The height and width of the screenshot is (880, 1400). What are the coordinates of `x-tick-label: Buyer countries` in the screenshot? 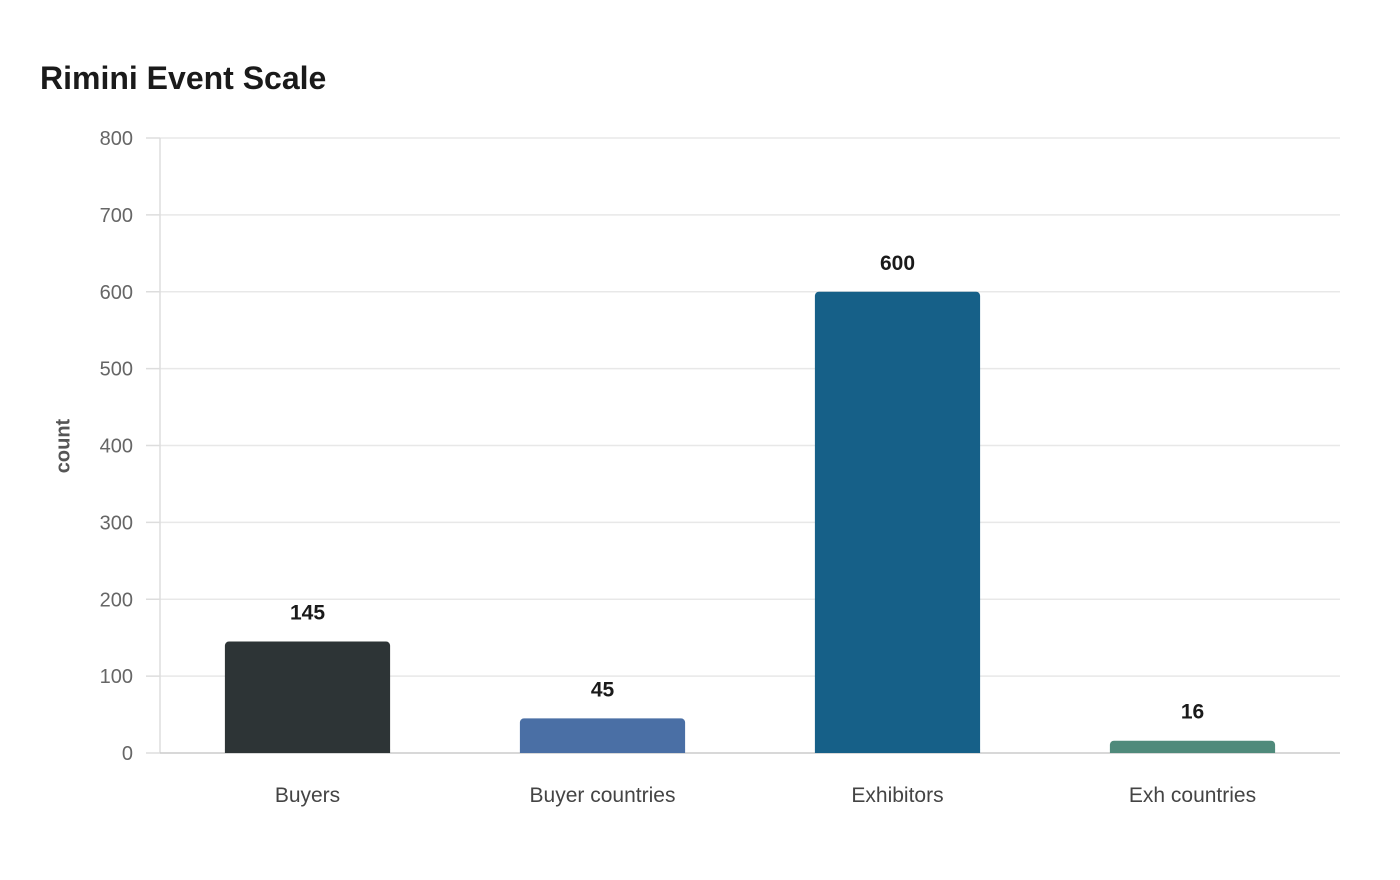 It's located at (603, 795).